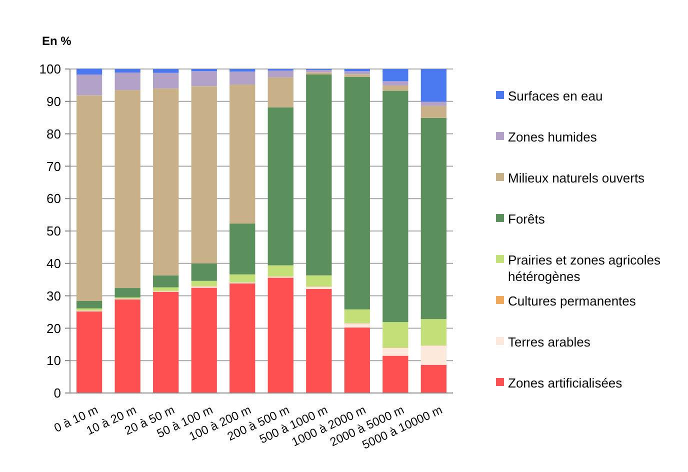 Image resolution: width=688 pixels, height=472 pixels. I want to click on y-tick-label: 70, so click(53, 166).